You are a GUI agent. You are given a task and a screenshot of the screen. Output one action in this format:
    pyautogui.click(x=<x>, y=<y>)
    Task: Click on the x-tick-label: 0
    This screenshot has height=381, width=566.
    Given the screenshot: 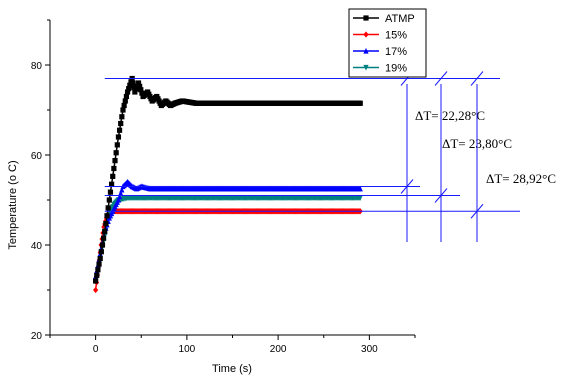 What is the action you would take?
    pyautogui.click(x=96, y=349)
    